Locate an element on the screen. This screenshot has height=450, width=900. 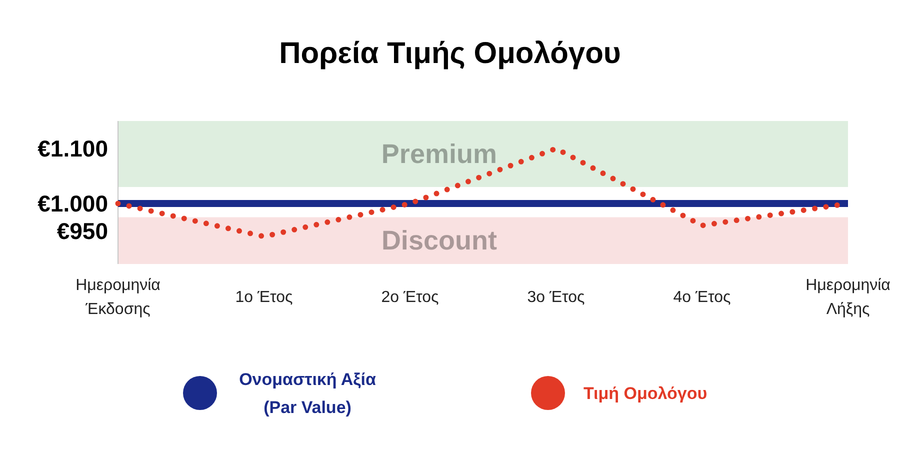
y-tick-label: €1.000 is located at coordinates (73, 203).